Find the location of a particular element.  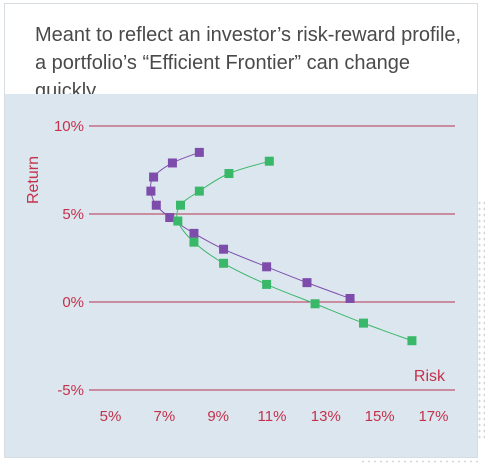

y-tick-label: -5% is located at coordinates (70, 390).